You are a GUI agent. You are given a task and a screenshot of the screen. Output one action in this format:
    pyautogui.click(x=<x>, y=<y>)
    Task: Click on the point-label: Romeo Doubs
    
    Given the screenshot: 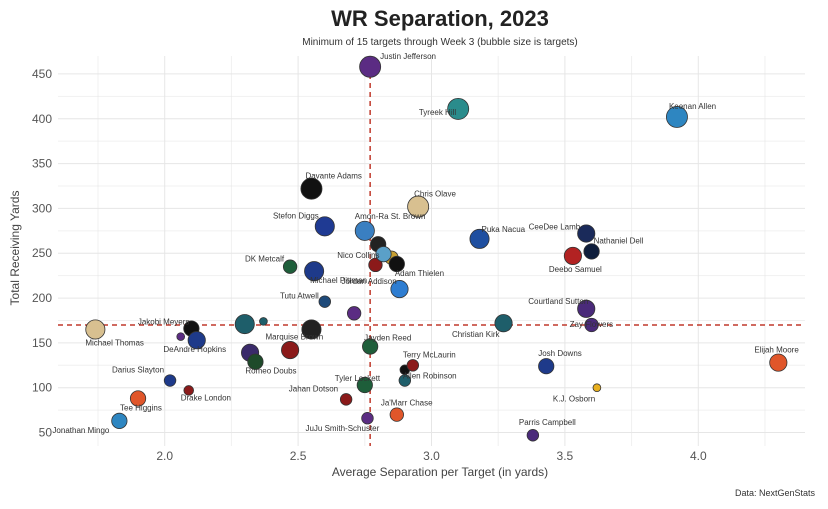 What is the action you would take?
    pyautogui.click(x=270, y=371)
    